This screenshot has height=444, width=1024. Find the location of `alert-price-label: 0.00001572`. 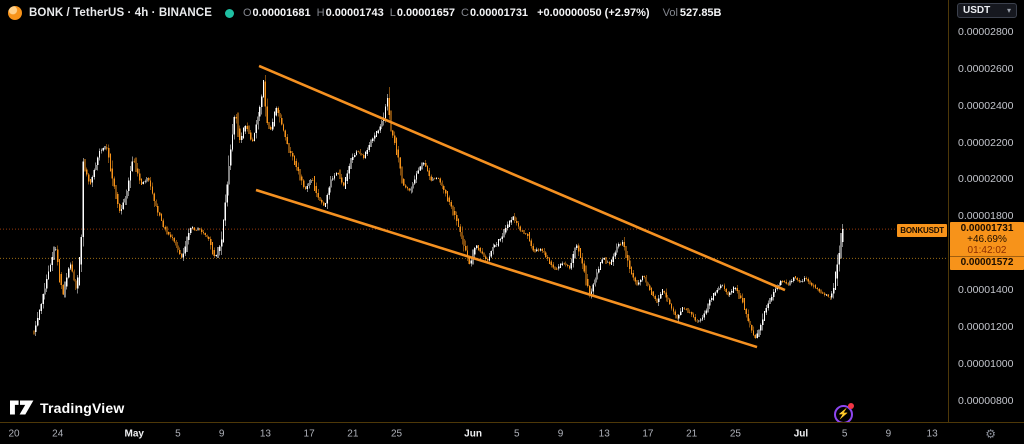

alert-price-label: 0.00001572 is located at coordinates (987, 262).